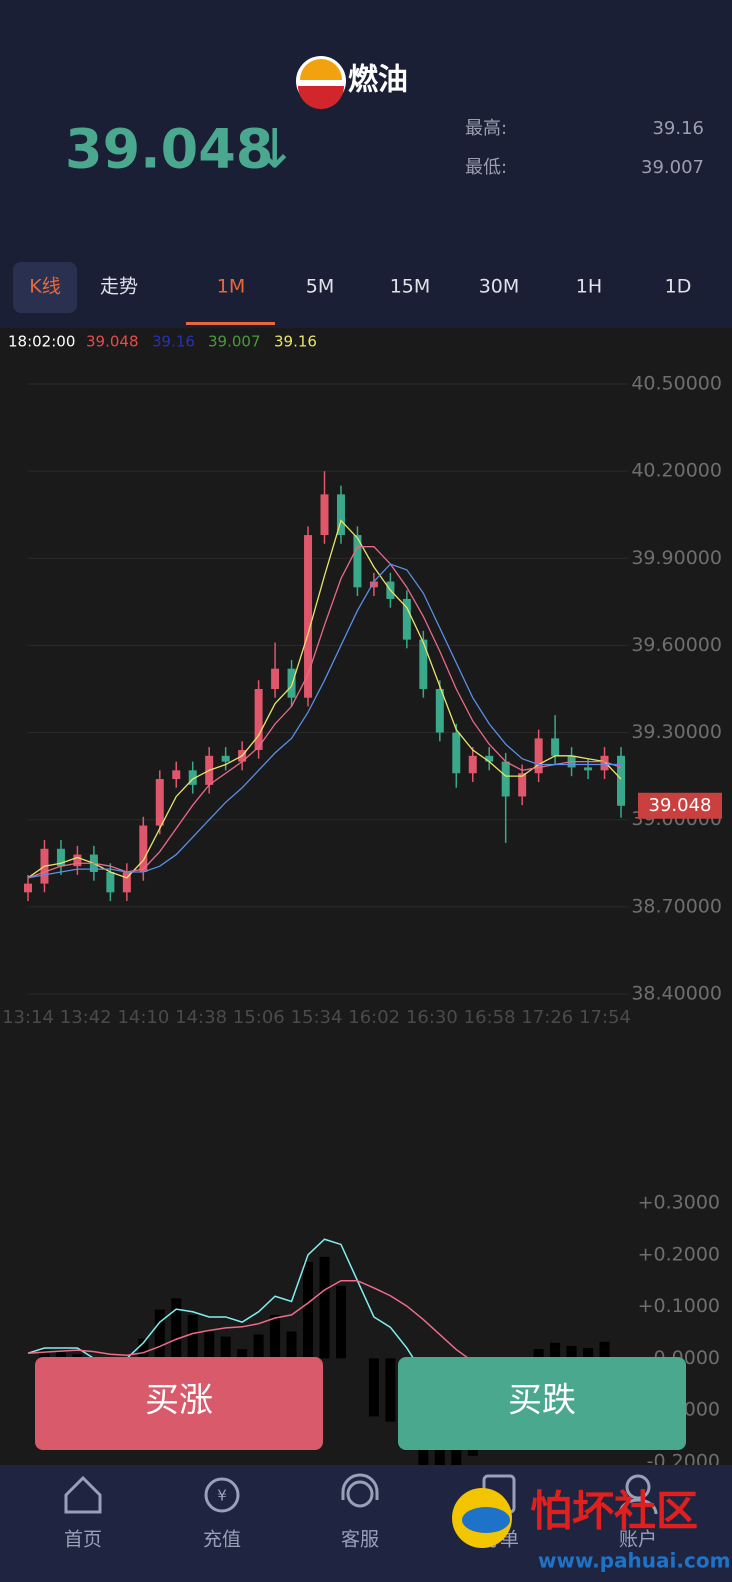 The image size is (732, 1582). What do you see at coordinates (547, 1017) in the screenshot?
I see `x-tick-label: 17:26` at bounding box center [547, 1017].